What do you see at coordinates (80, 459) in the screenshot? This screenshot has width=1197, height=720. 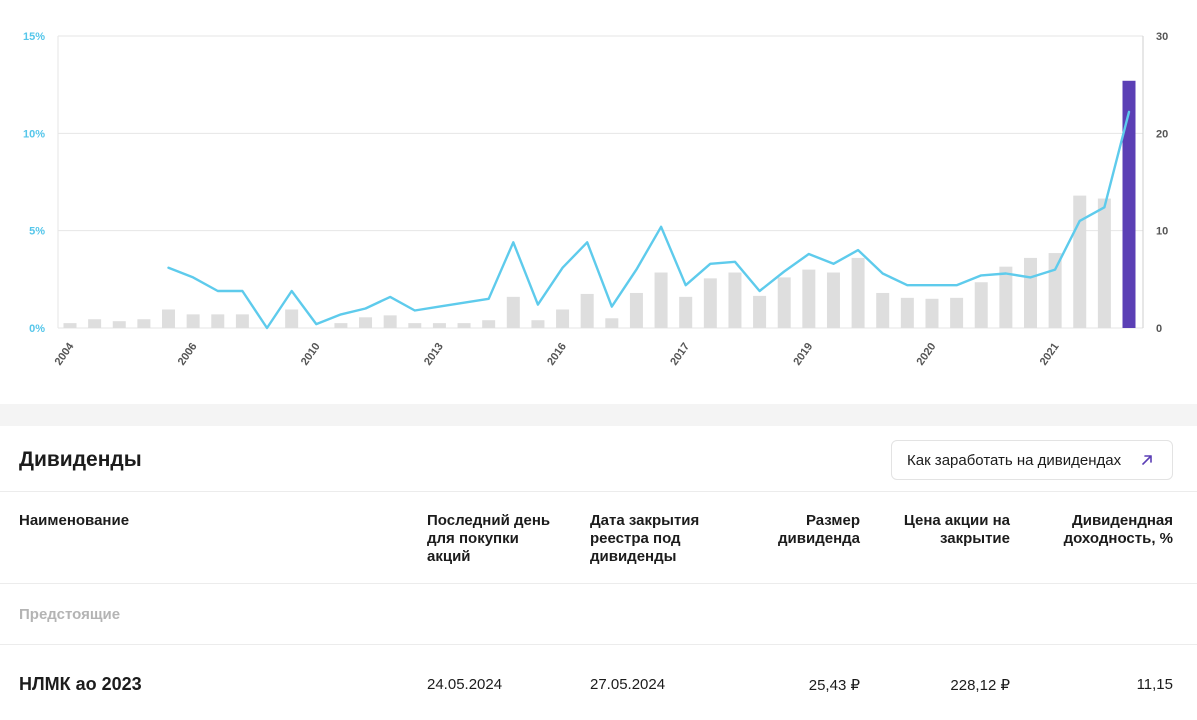 I see `dividends-title: Дивиденды` at bounding box center [80, 459].